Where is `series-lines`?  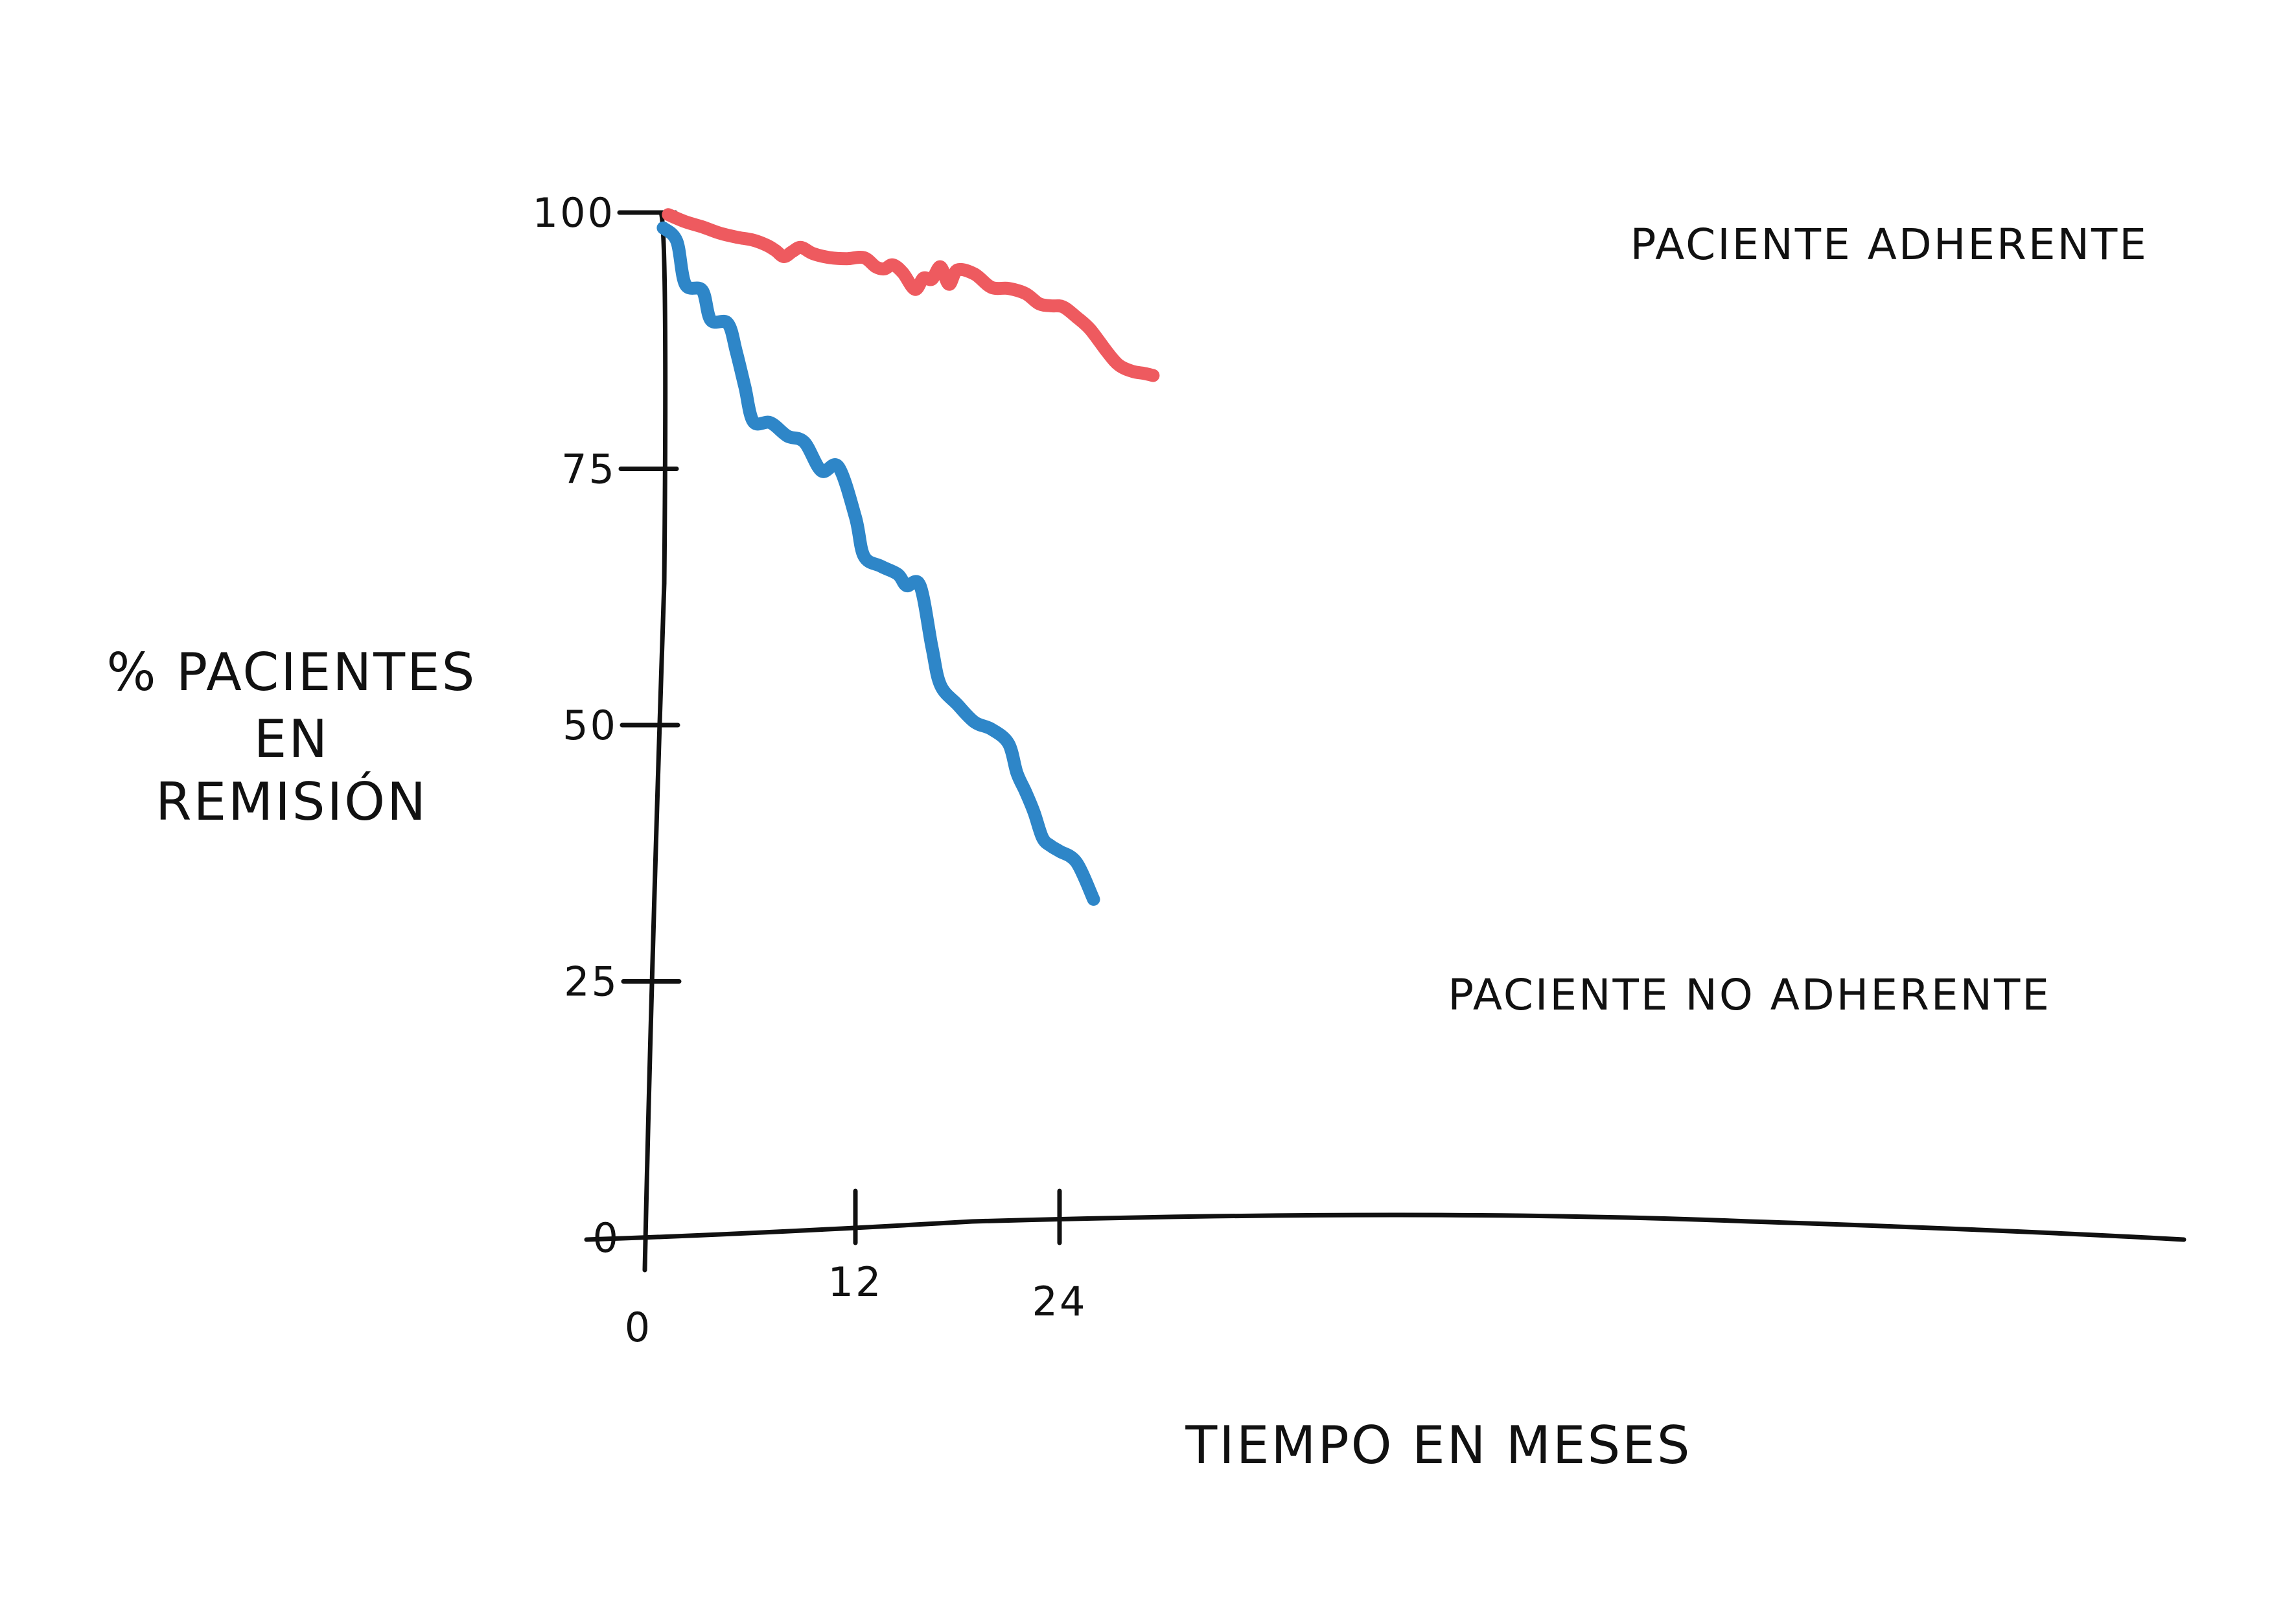 series-lines is located at coordinates (908, 557).